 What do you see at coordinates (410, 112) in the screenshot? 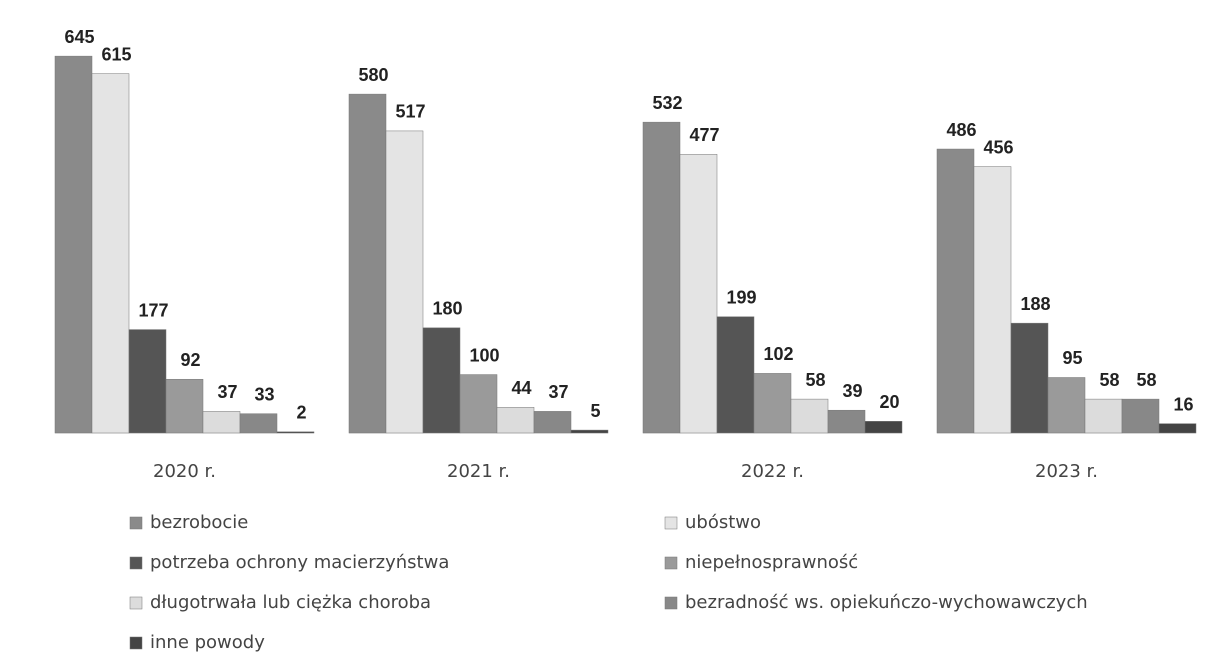
I see `data-label: 517` at bounding box center [410, 112].